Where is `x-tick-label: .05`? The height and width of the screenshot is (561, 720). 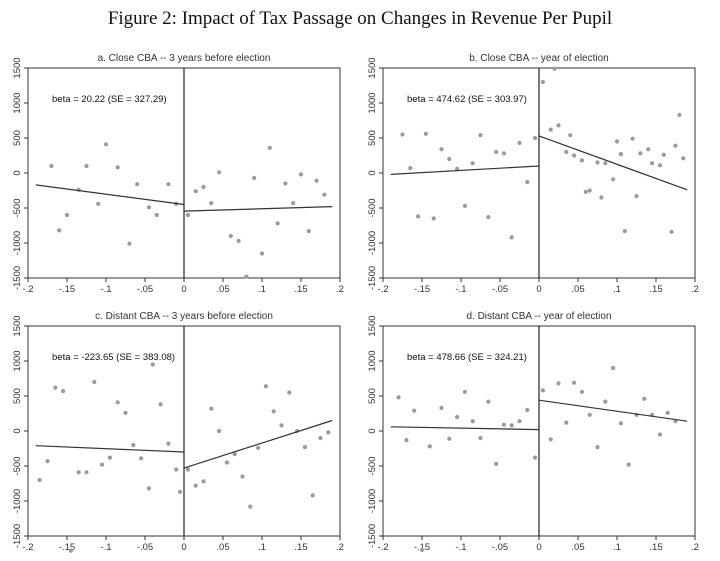
x-tick-label: .05 is located at coordinates (577, 547).